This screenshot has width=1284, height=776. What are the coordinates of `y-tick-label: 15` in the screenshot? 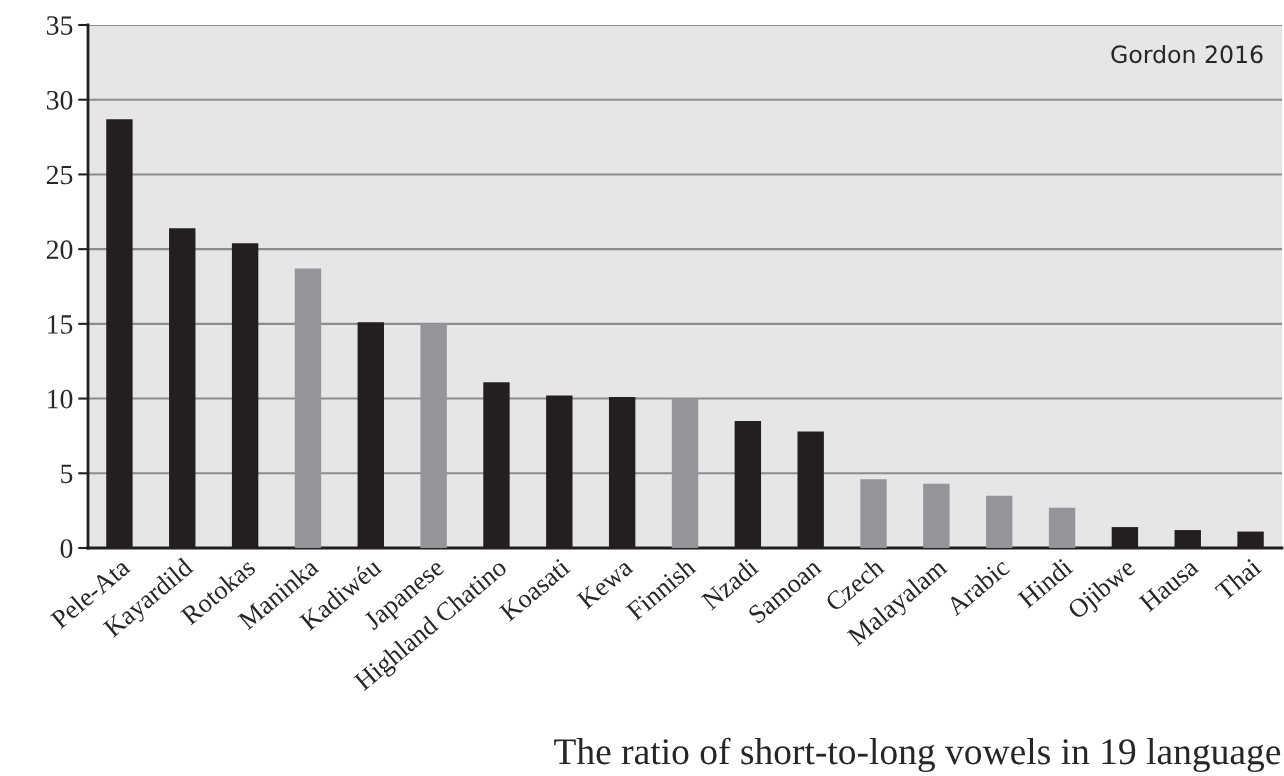 It's located at (60, 324).